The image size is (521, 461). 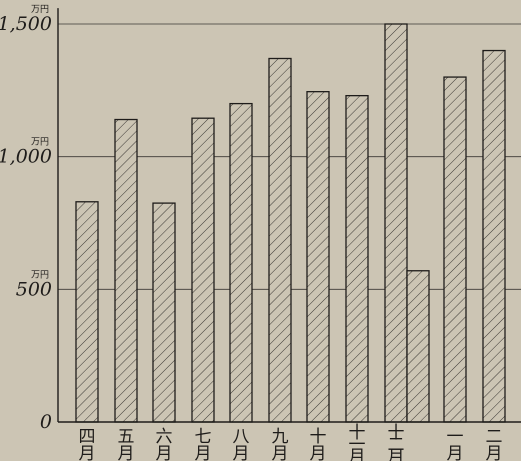 What do you see at coordinates (26, 24) in the screenshot?
I see `y-tick-label: 1,500` at bounding box center [26, 24].